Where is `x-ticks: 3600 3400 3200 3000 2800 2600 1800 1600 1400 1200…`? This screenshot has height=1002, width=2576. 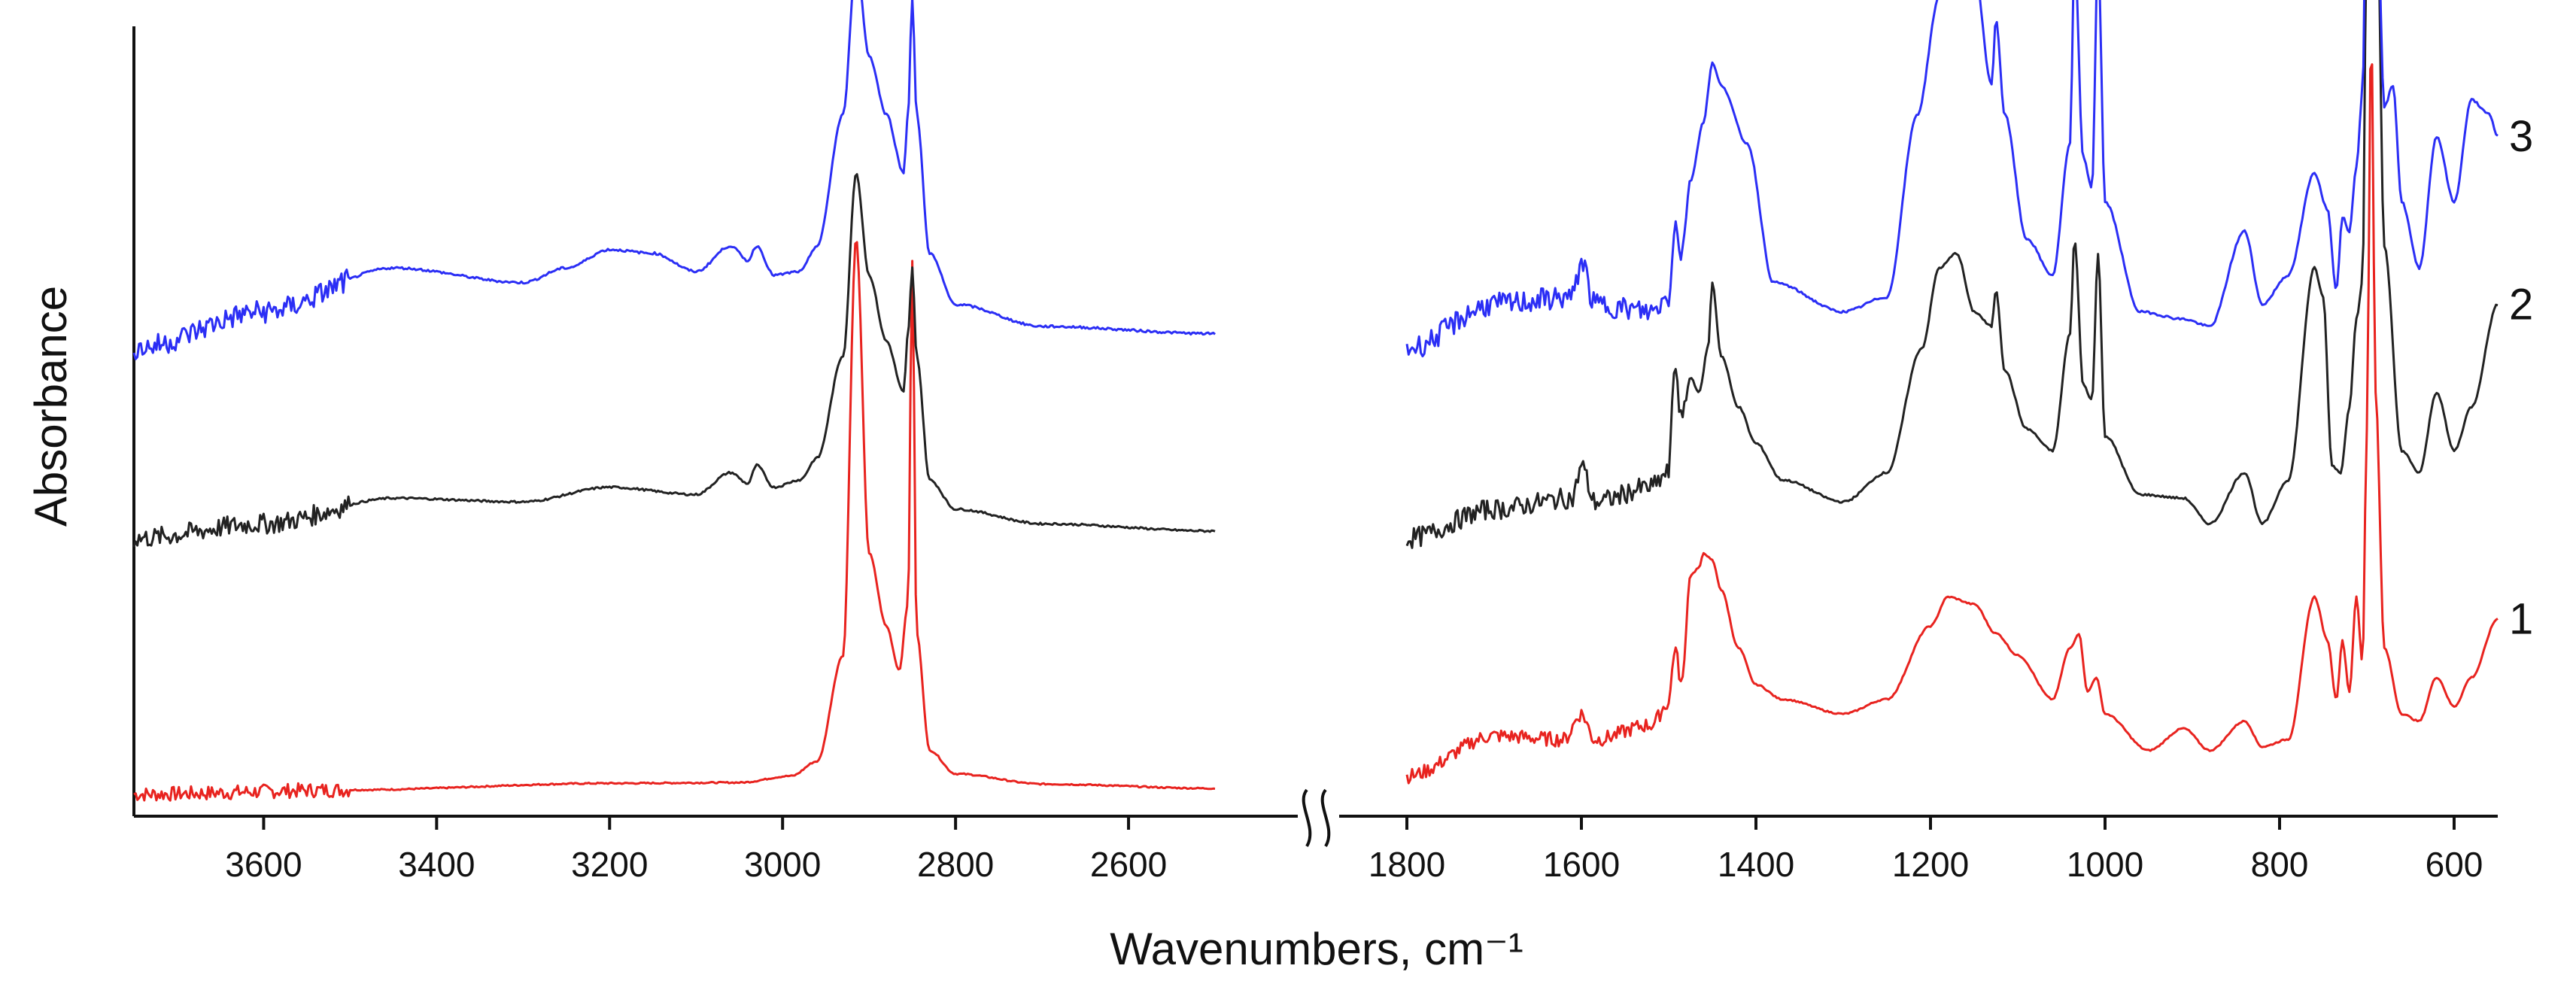
x-ticks: 3600 3400 3200 3000 2800 2600 1800 1600 1400 1200… is located at coordinates (1354, 850).